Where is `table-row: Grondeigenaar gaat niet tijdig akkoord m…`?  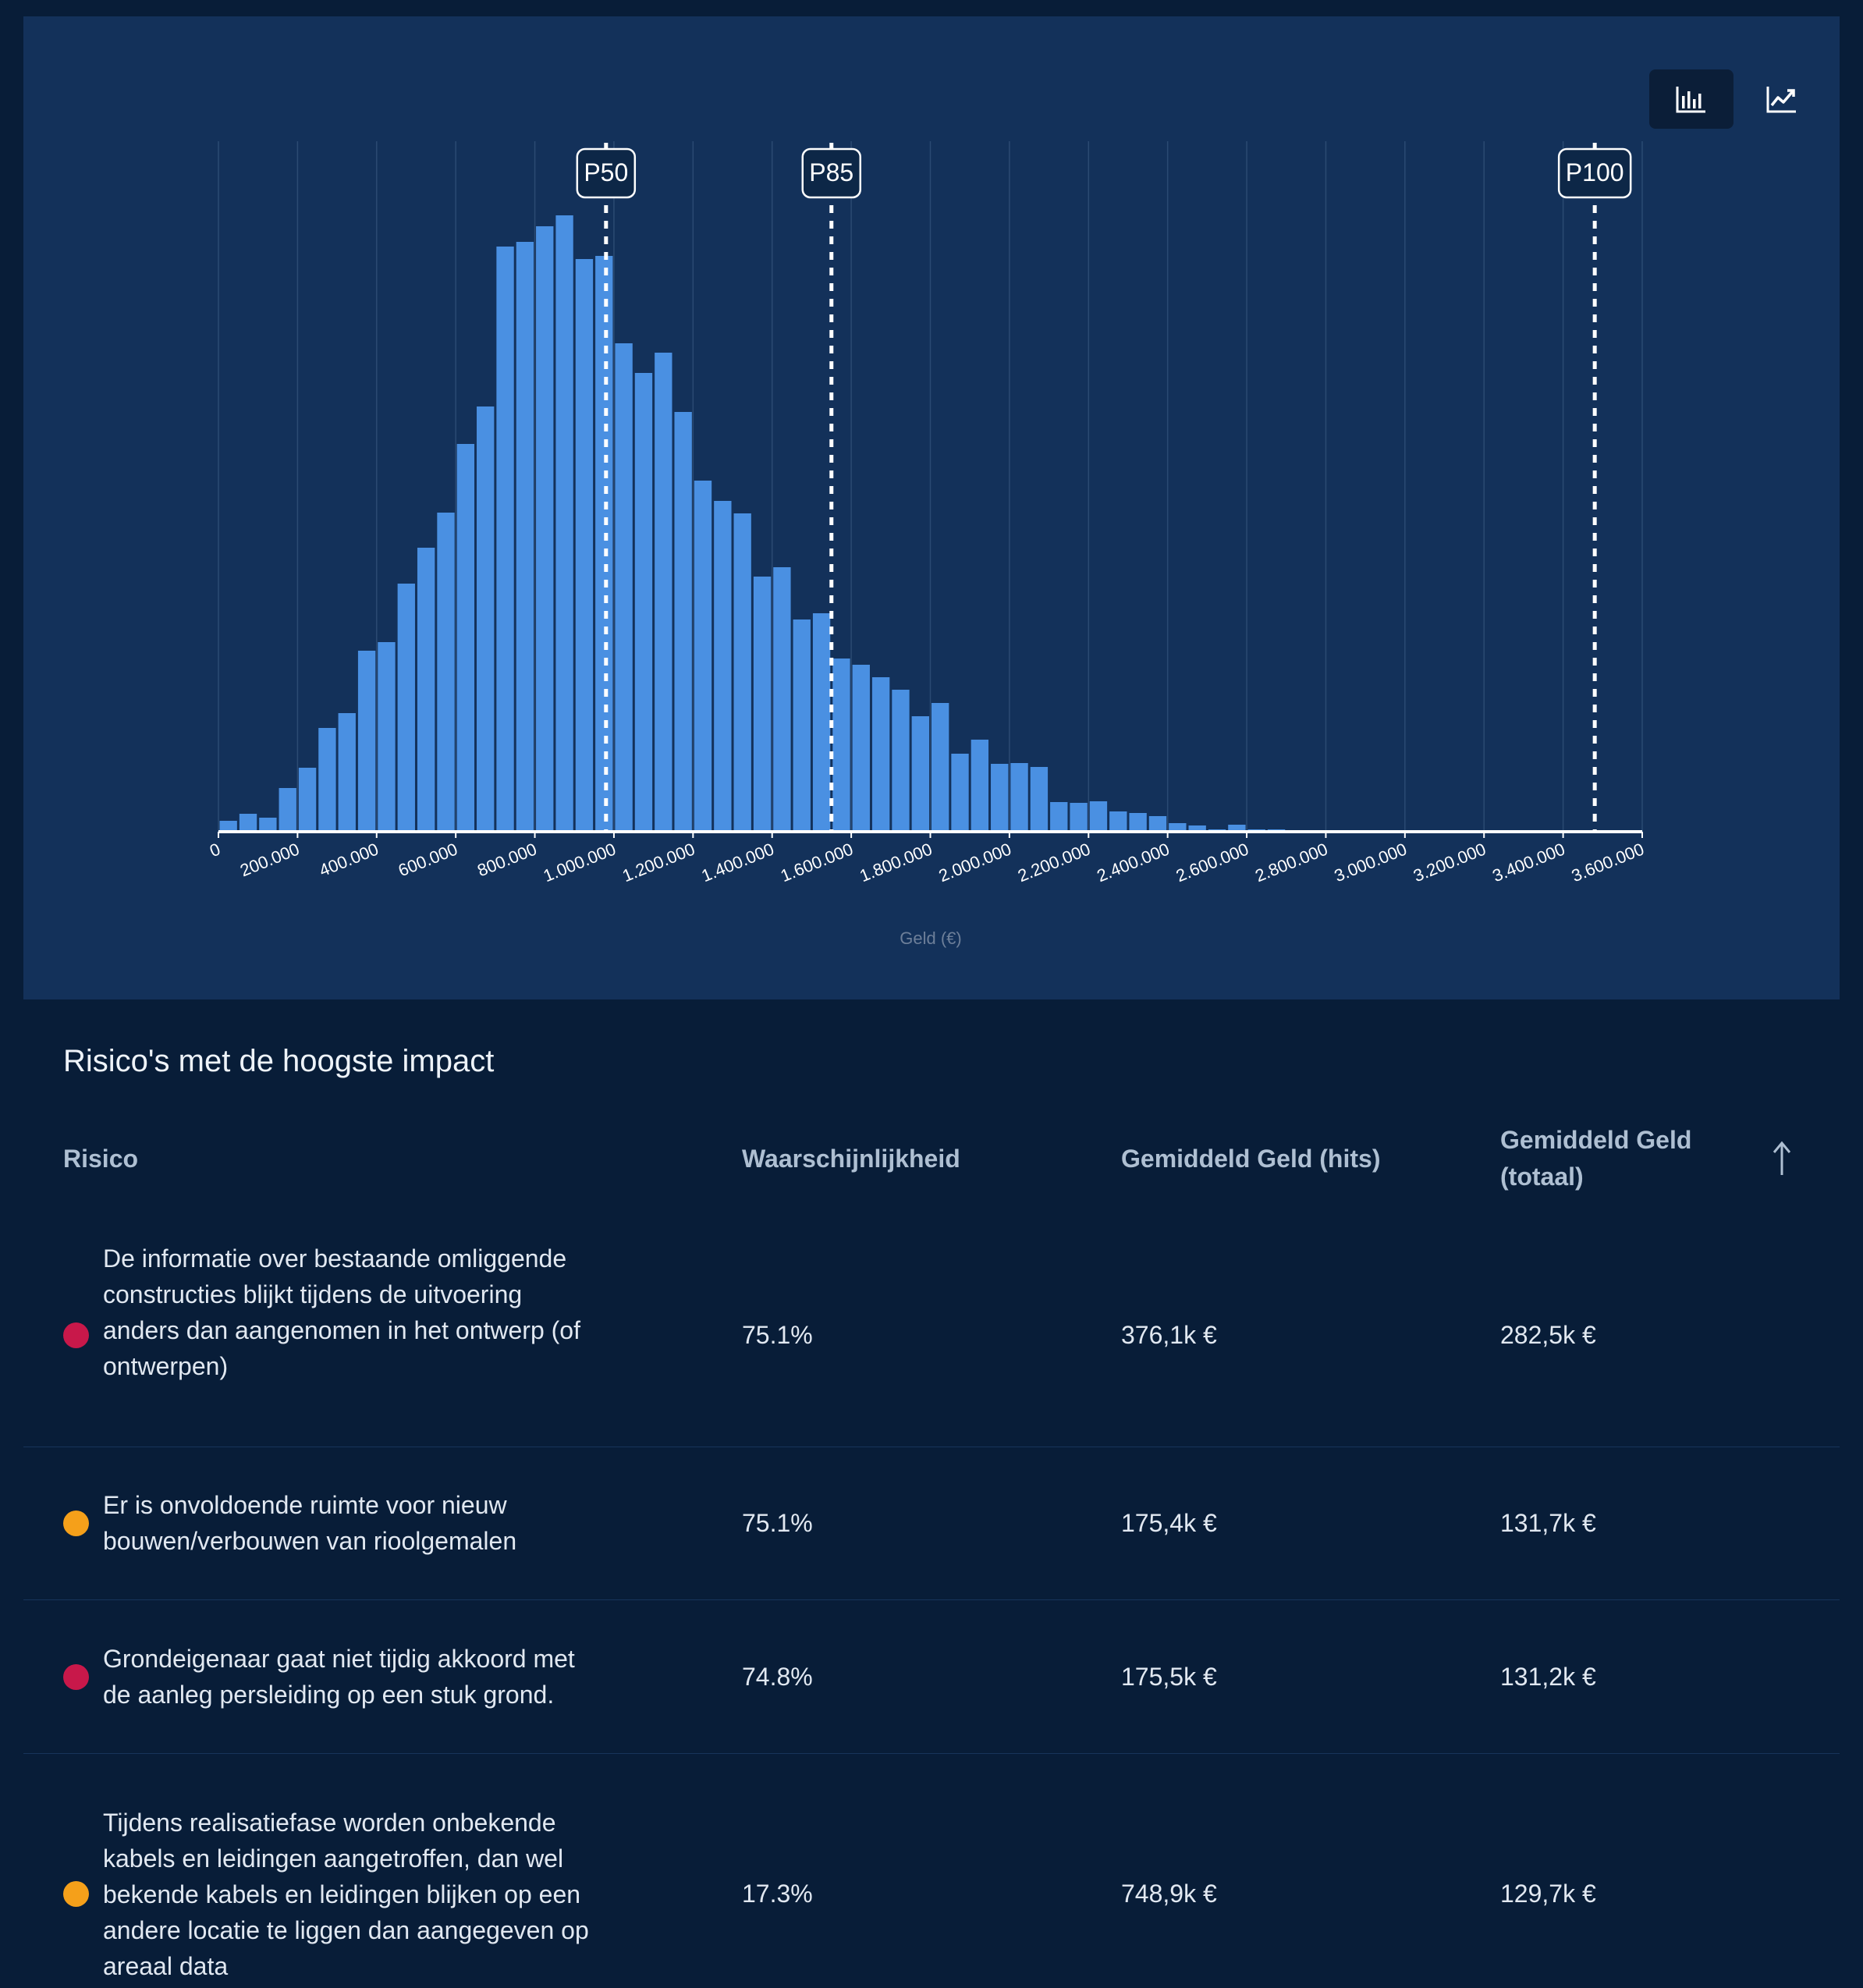
table-row: Grondeigenaar gaat niet tijdig akkoord m… is located at coordinates (931, 1677).